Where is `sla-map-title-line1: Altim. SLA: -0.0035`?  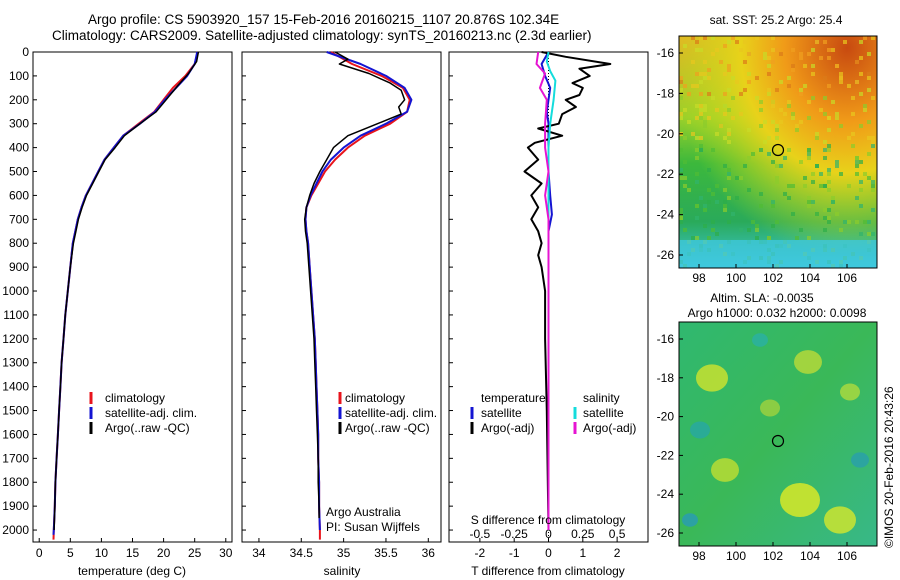
sla-map-title-line1: Altim. SLA: -0.0035 is located at coordinates (762, 298).